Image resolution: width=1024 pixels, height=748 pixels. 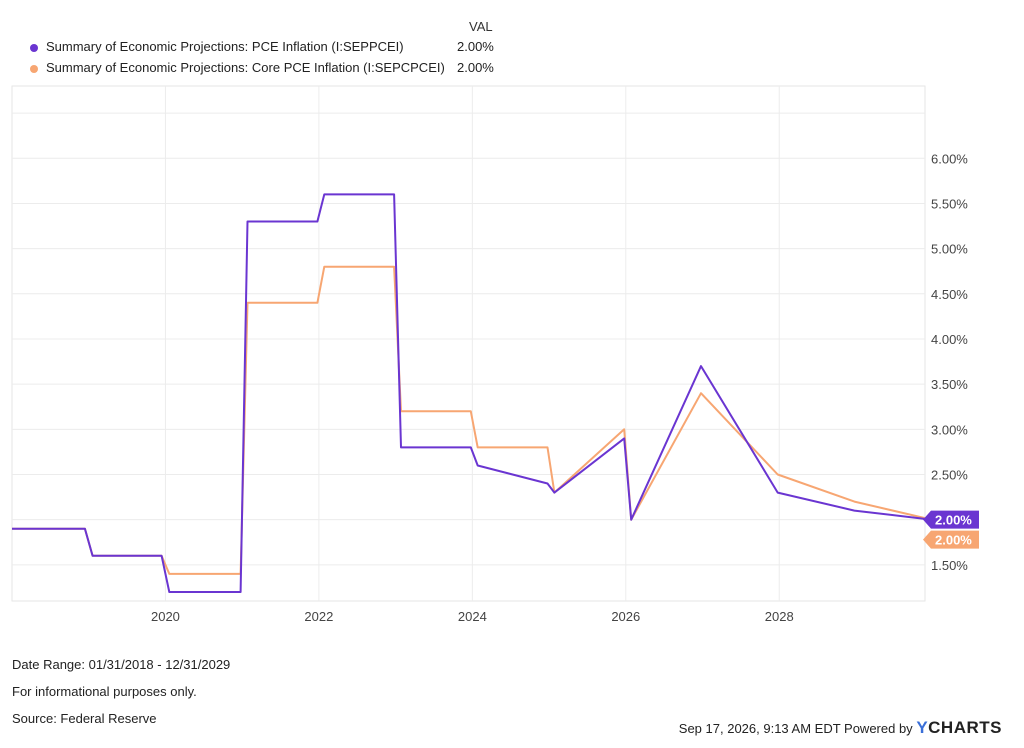 What do you see at coordinates (959, 727) in the screenshot?
I see `ycharts-logo: YCHARTS` at bounding box center [959, 727].